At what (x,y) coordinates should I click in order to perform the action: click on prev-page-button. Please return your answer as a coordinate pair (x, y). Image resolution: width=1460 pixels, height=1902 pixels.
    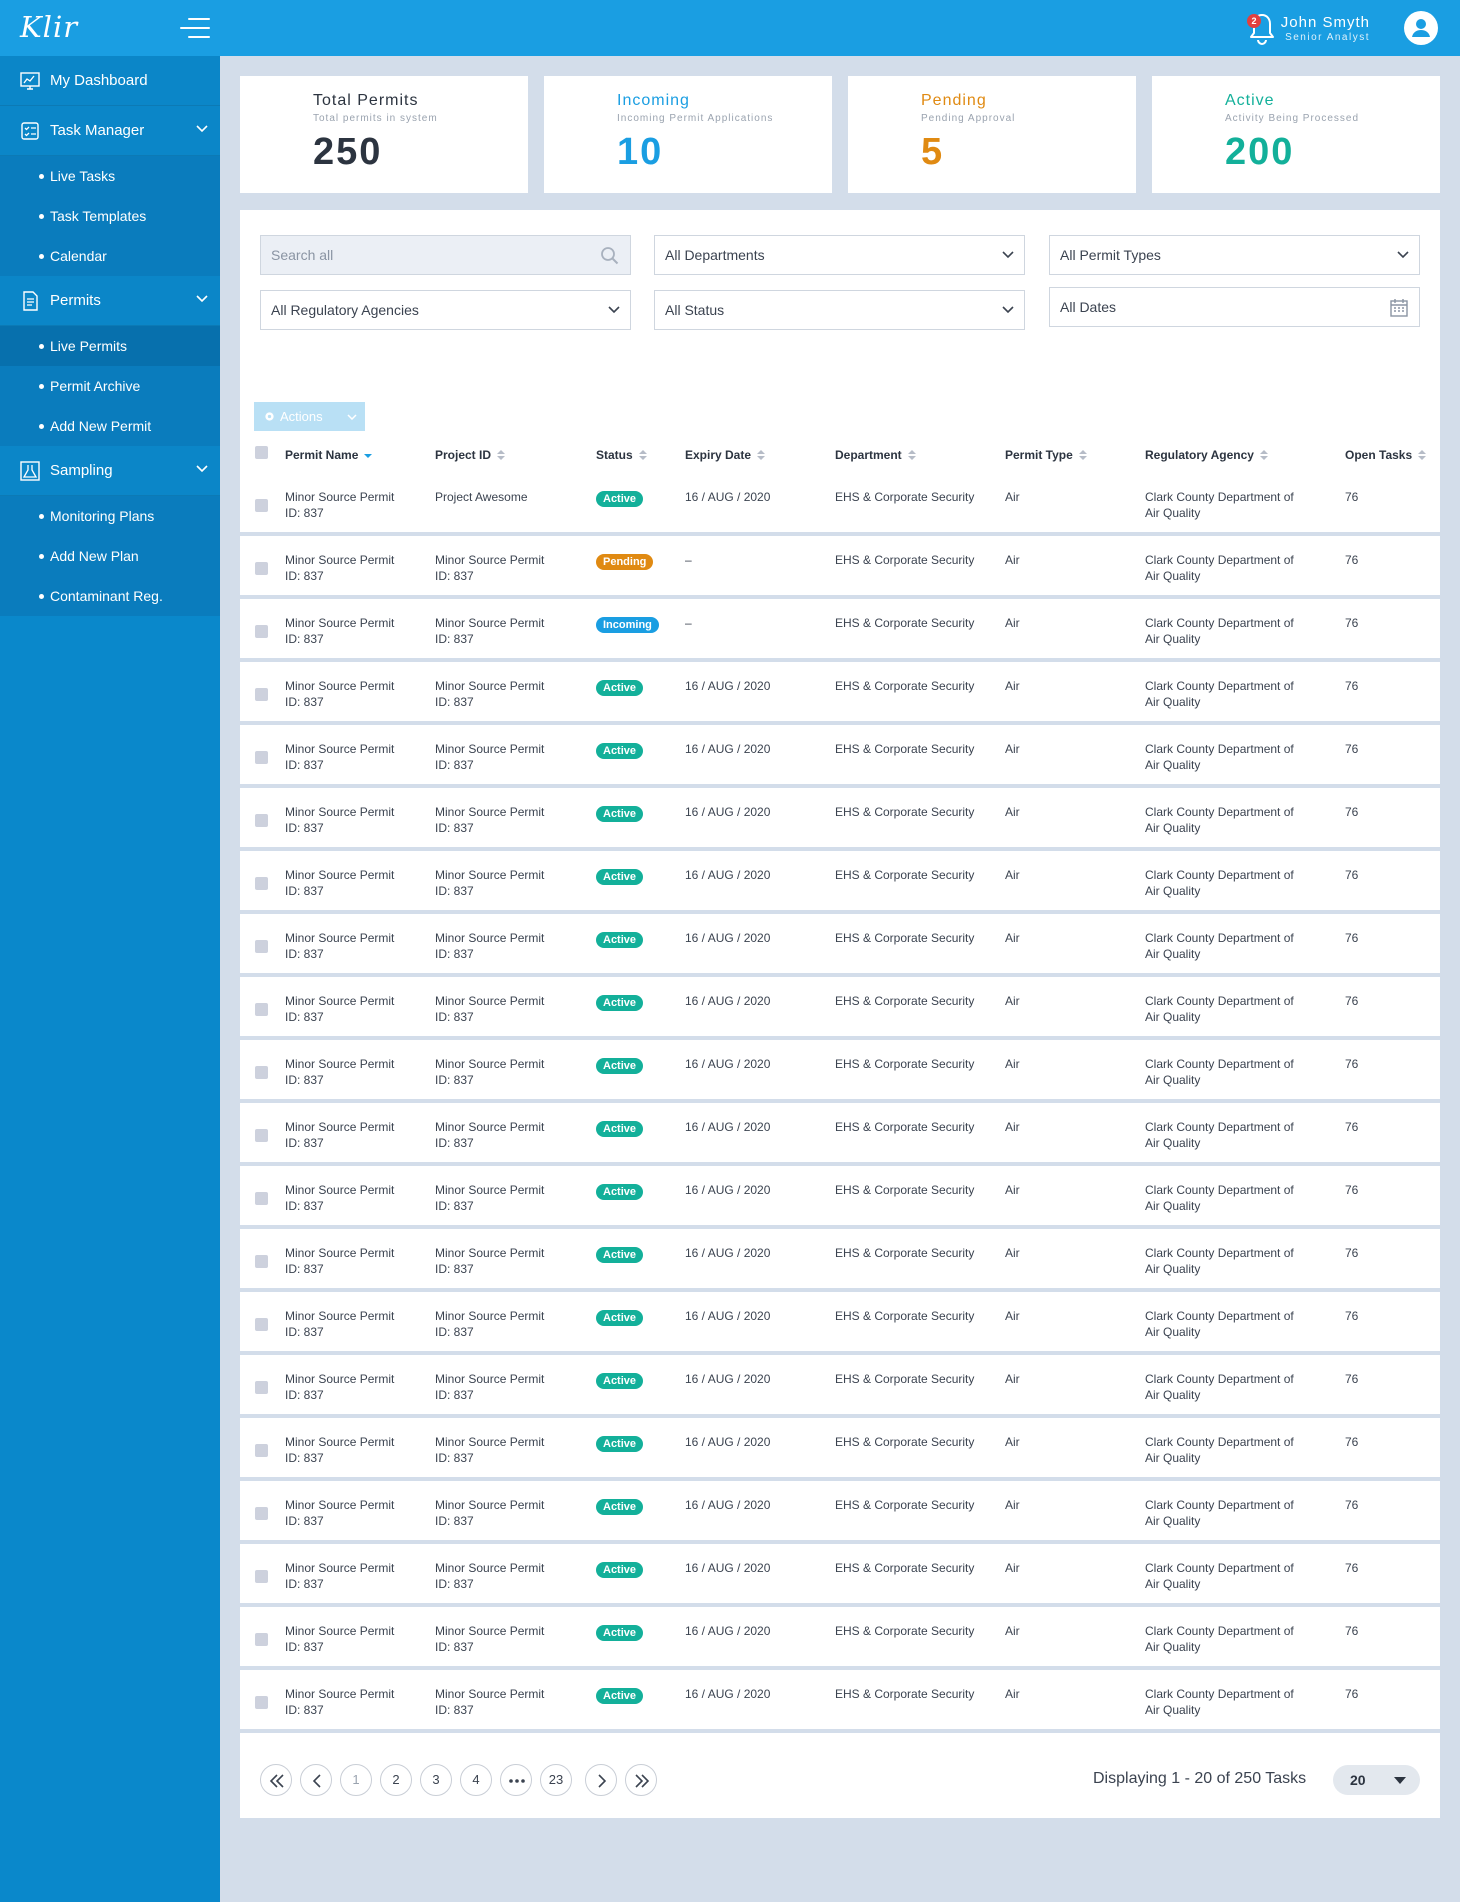
    Looking at the image, I should click on (316, 1780).